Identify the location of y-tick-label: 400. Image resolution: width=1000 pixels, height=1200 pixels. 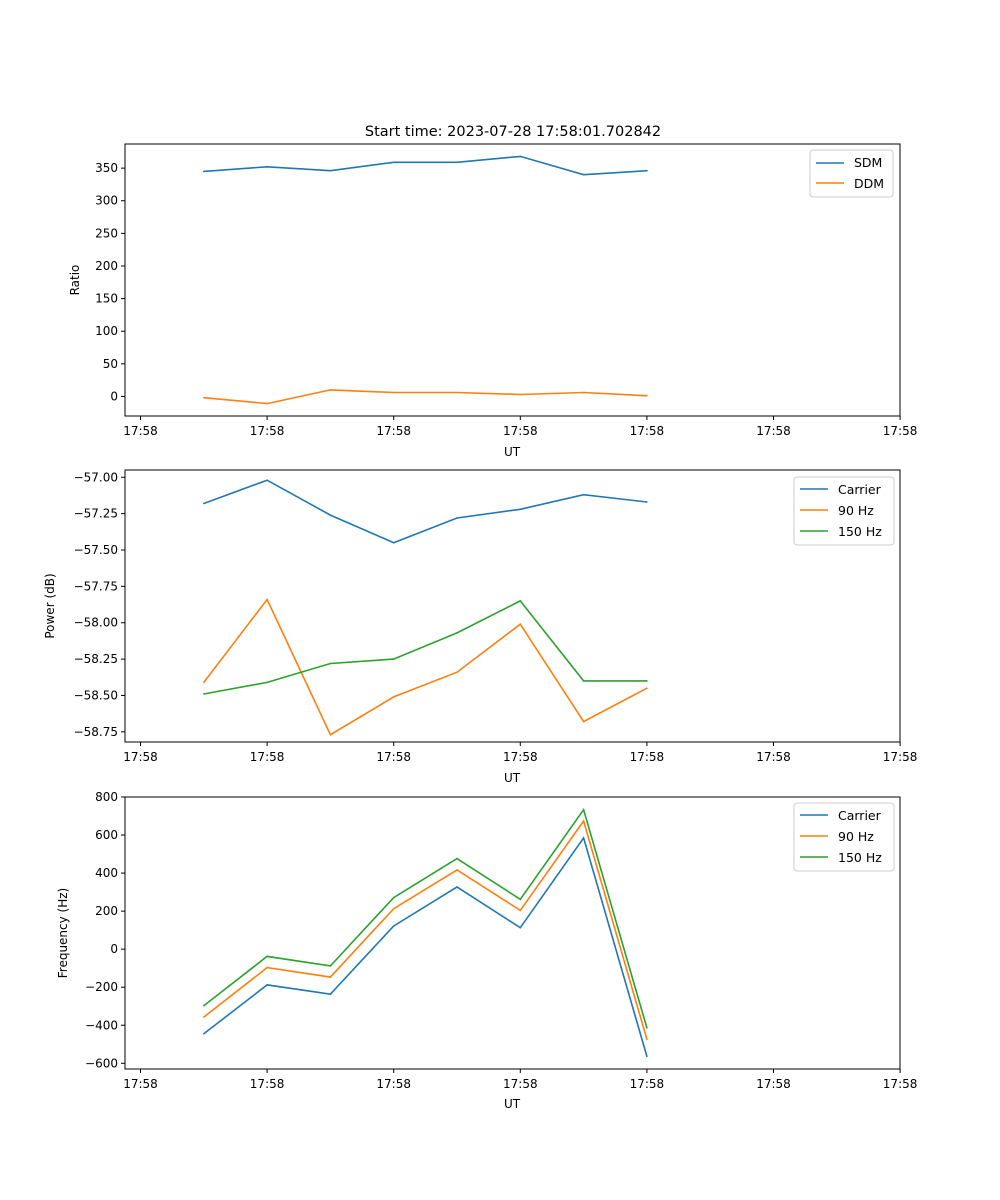
(106, 873).